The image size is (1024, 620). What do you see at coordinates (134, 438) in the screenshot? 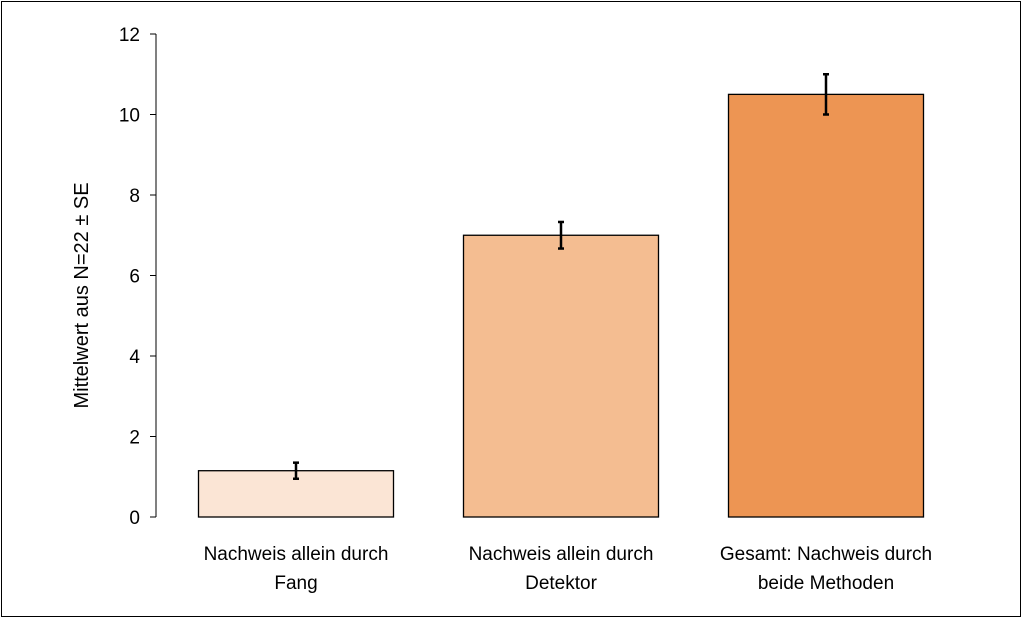
I see `y-tick-label: 2` at bounding box center [134, 438].